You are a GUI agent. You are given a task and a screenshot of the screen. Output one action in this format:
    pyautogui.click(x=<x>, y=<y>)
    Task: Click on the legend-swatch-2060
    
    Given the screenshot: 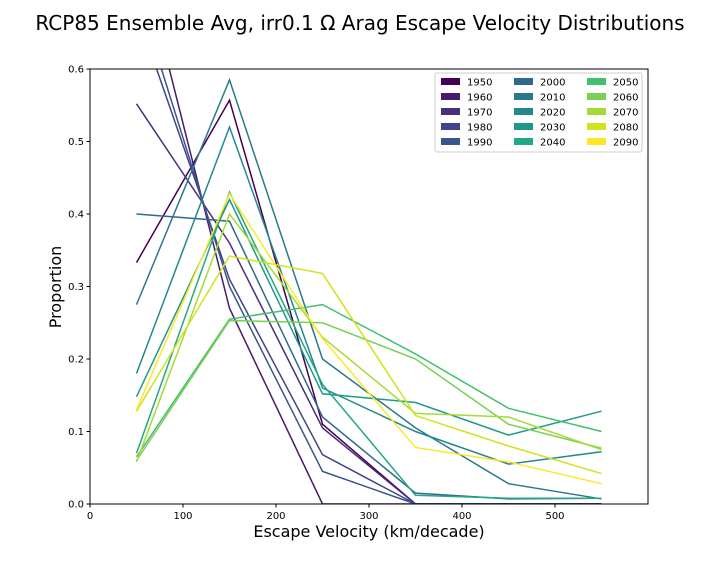 What is the action you would take?
    pyautogui.click(x=596, y=96)
    